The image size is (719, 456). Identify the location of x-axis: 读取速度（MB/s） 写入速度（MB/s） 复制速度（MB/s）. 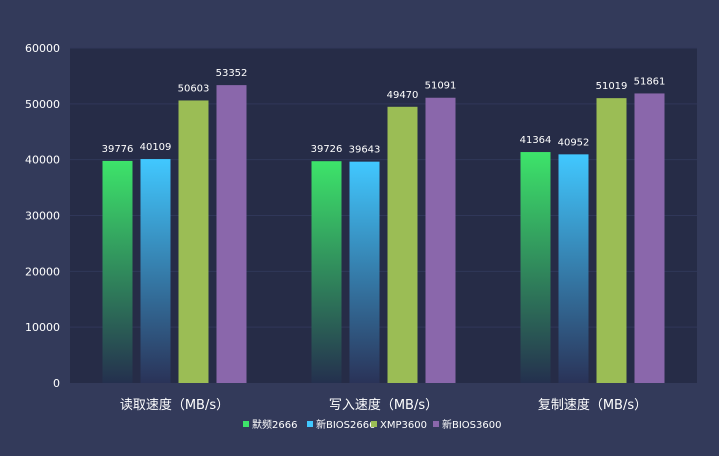
(383, 405).